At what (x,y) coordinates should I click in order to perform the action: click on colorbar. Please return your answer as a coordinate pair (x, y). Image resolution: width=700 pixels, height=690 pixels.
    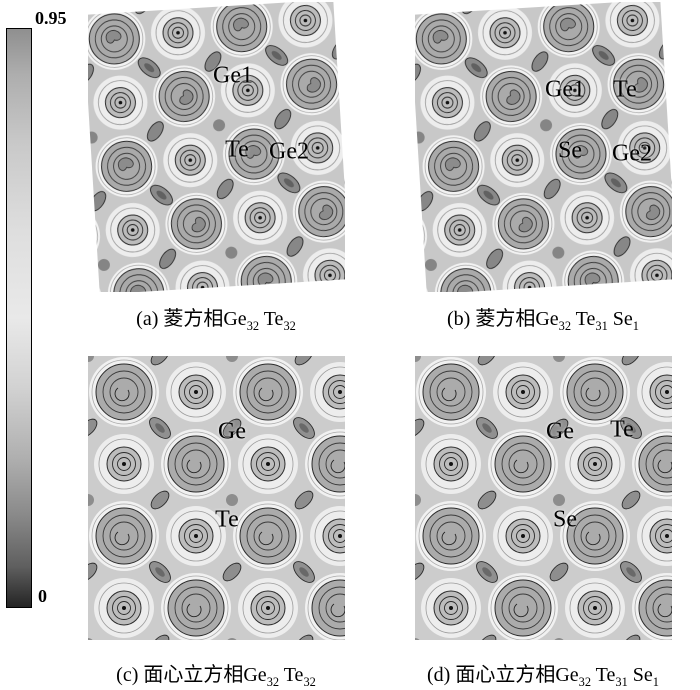
    Looking at the image, I should click on (19, 318).